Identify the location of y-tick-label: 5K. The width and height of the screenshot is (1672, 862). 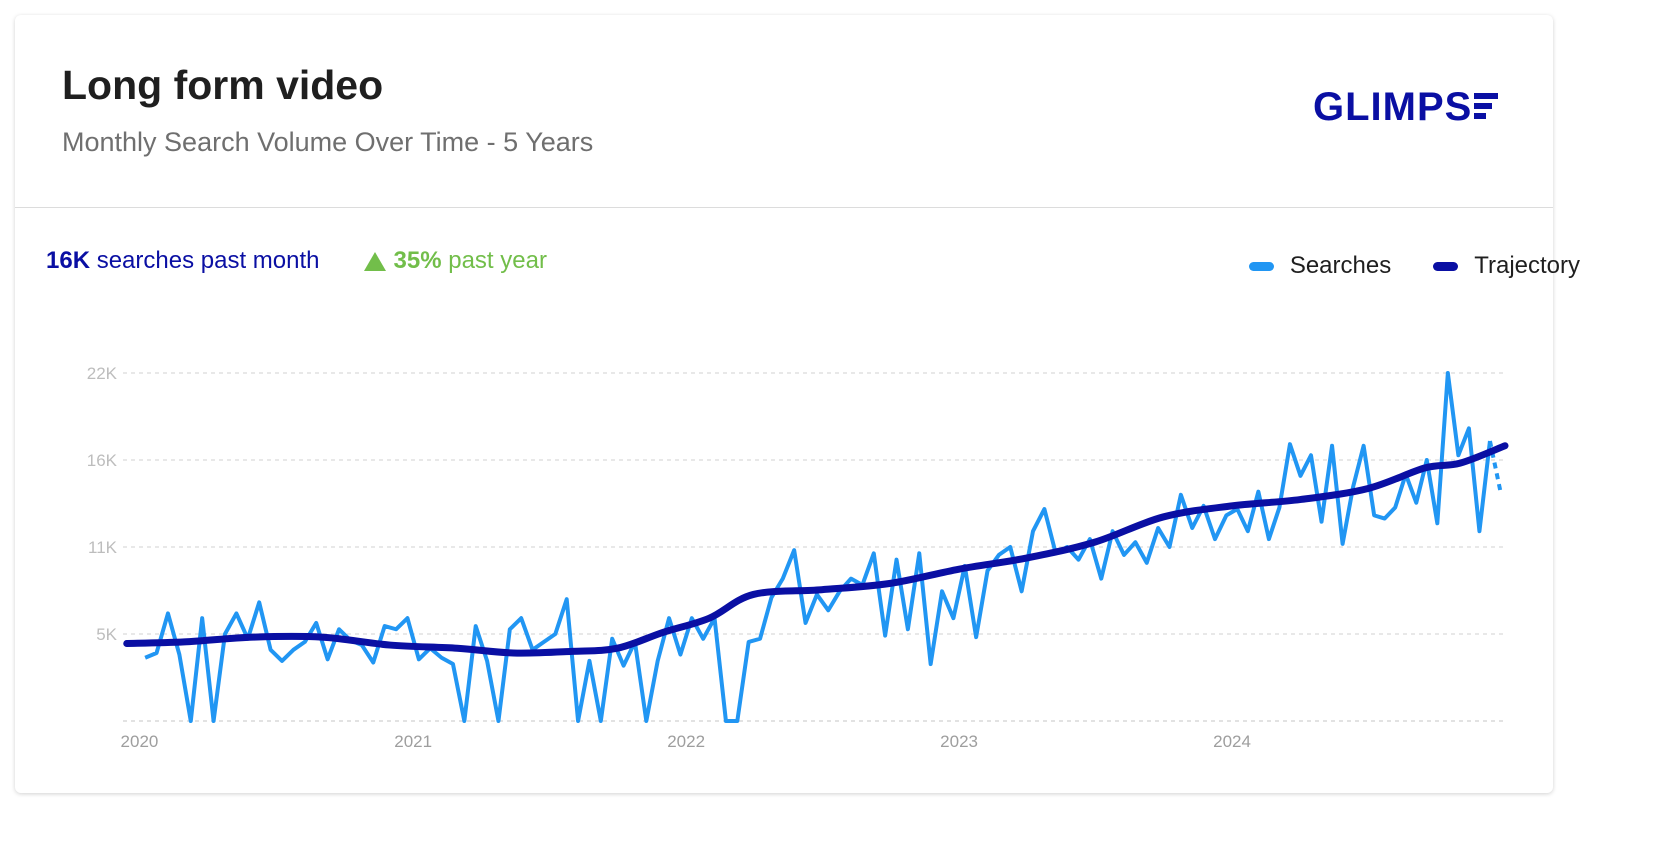
(106, 634).